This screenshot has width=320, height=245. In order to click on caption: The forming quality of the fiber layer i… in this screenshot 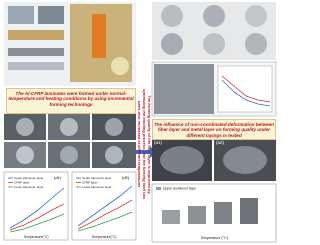, I will do `click(144, 143)`.